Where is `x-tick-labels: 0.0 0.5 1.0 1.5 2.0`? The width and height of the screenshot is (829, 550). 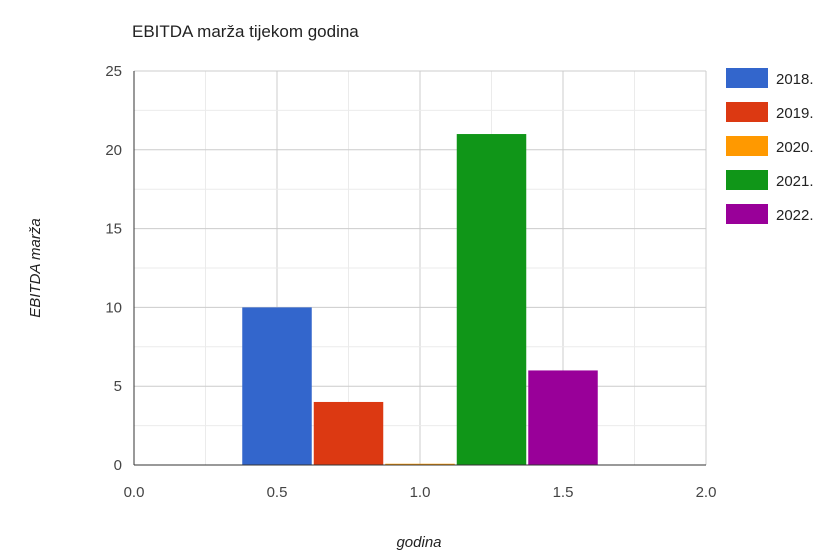 x-tick-labels: 0.0 0.5 1.0 1.5 2.0 is located at coordinates (420, 492).